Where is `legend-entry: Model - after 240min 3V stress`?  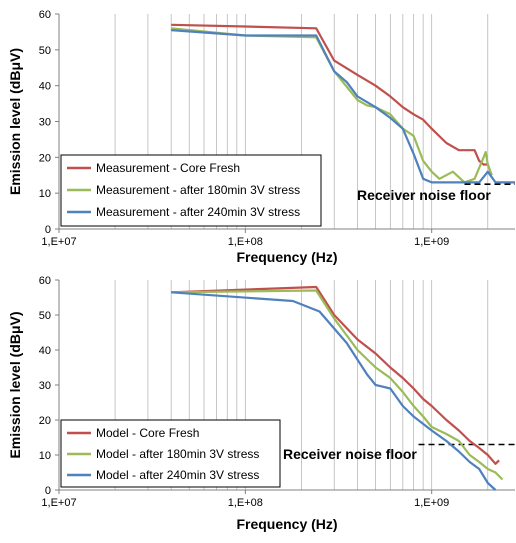 legend-entry: Model - after 240min 3V stress is located at coordinates (177, 475).